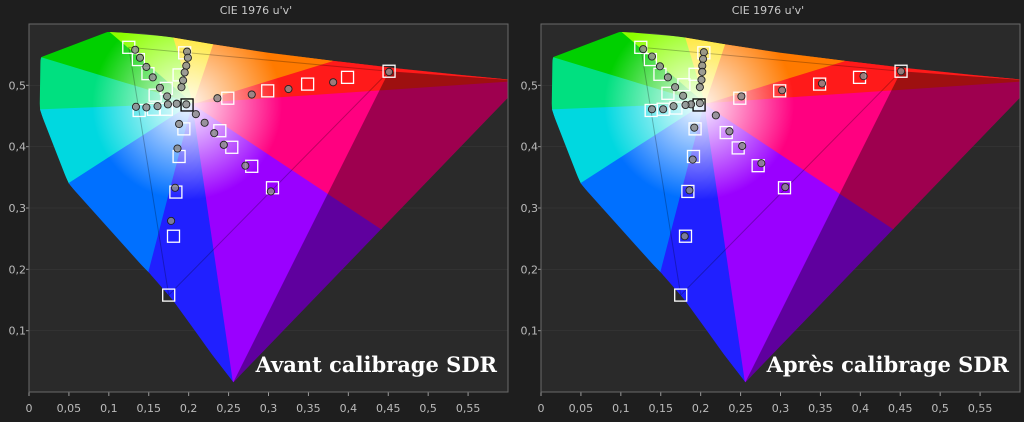 This screenshot has width=1024, height=422. Describe the element at coordinates (888, 364) in the screenshot. I see `calibration-label: Après calibrage SDR` at that location.